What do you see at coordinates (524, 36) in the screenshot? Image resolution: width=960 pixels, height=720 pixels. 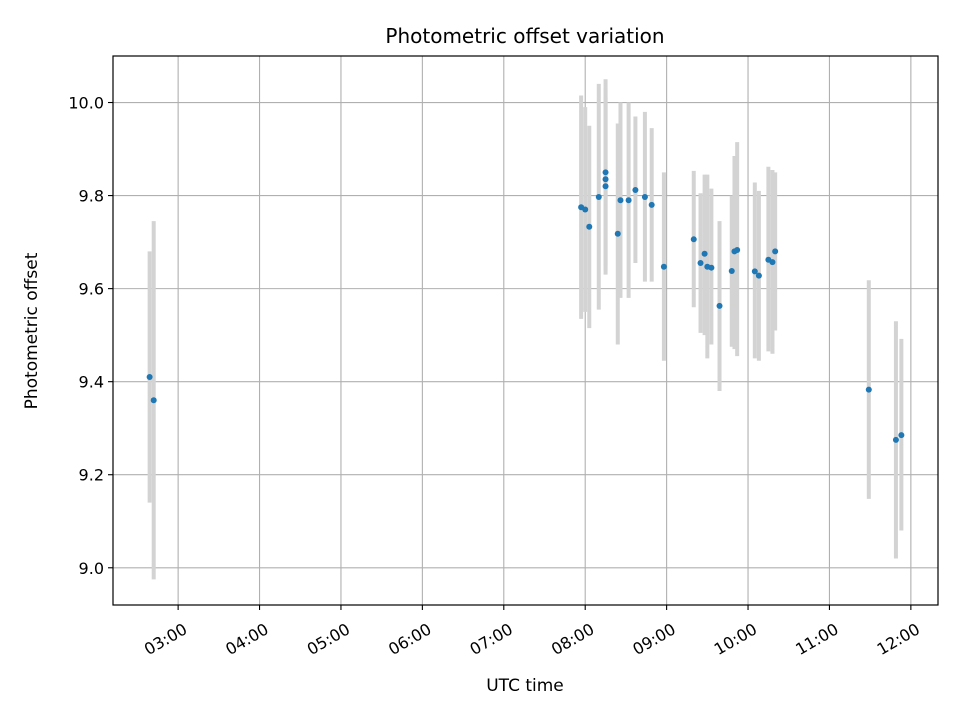 I see `chart-title: Photometric offset variation` at bounding box center [524, 36].